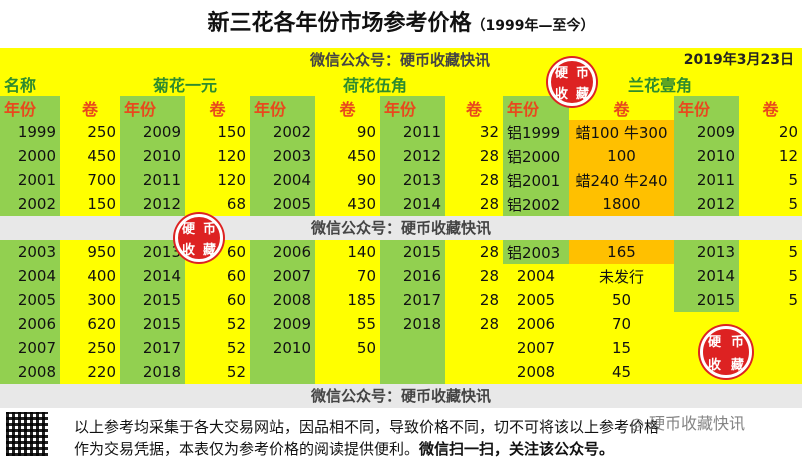 This screenshot has width=802, height=460. I want to click on table-cell: 1800, so click(621, 204).